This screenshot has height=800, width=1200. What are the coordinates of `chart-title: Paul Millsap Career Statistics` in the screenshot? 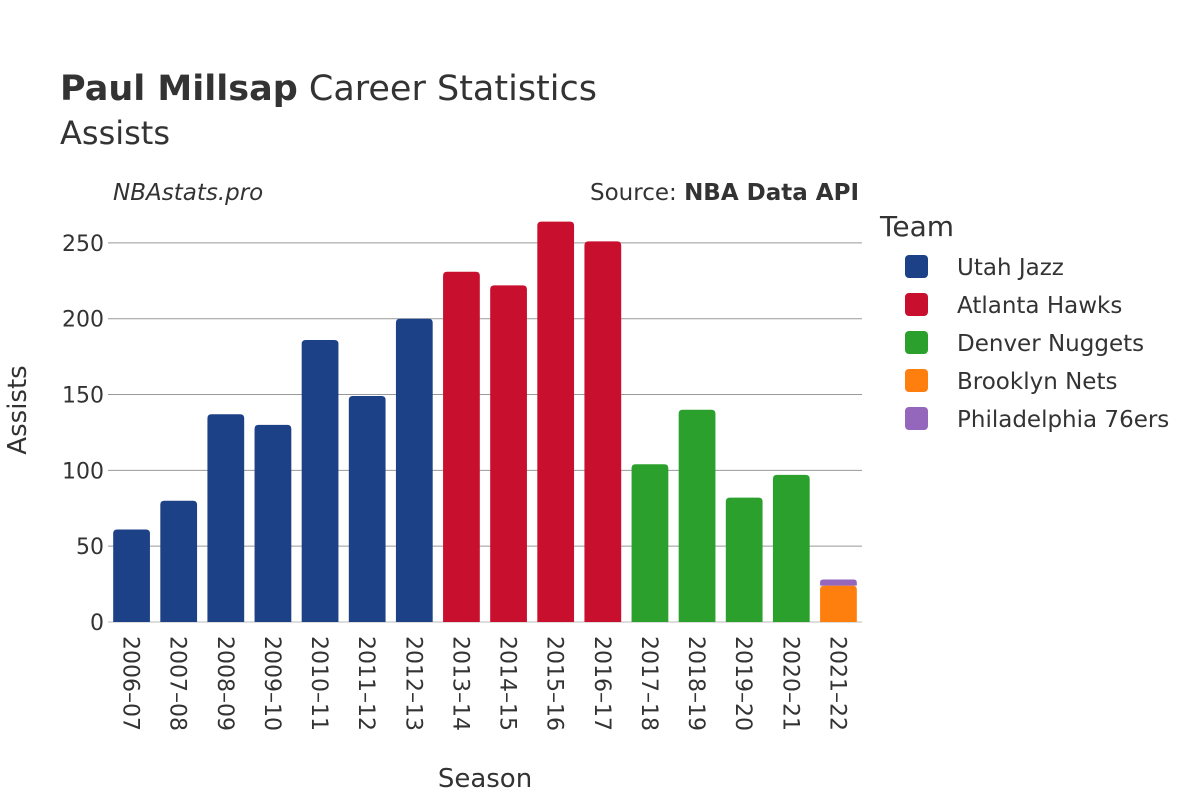 It's located at (328, 89).